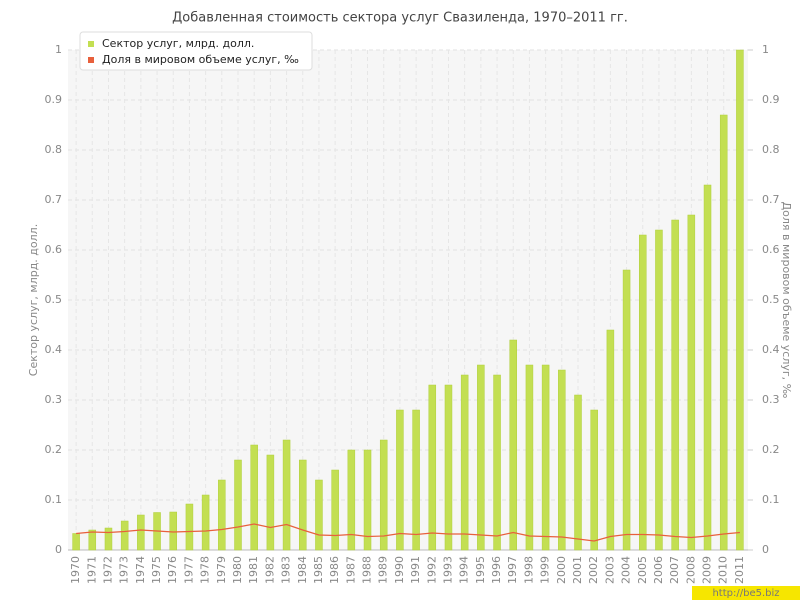  Describe the element at coordinates (107, 570) in the screenshot. I see `x-tick-label: 1972` at that location.